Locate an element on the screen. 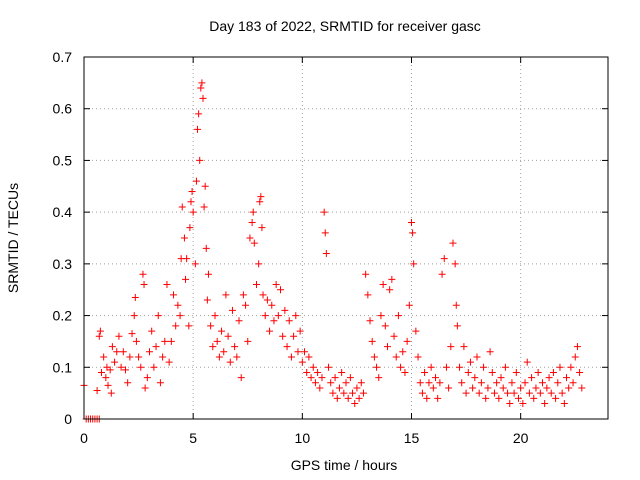 The width and height of the screenshot is (640, 480). y-tick-label: 0.2 is located at coordinates (63, 316).